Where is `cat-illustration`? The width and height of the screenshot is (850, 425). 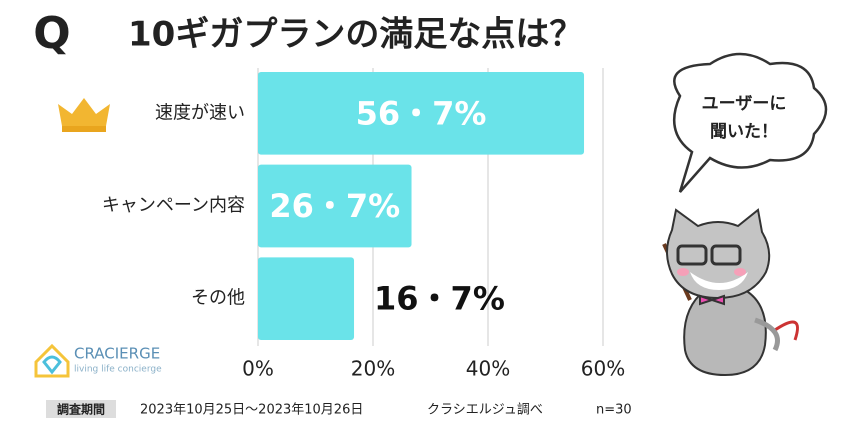 cat-illustration is located at coordinates (730, 292).